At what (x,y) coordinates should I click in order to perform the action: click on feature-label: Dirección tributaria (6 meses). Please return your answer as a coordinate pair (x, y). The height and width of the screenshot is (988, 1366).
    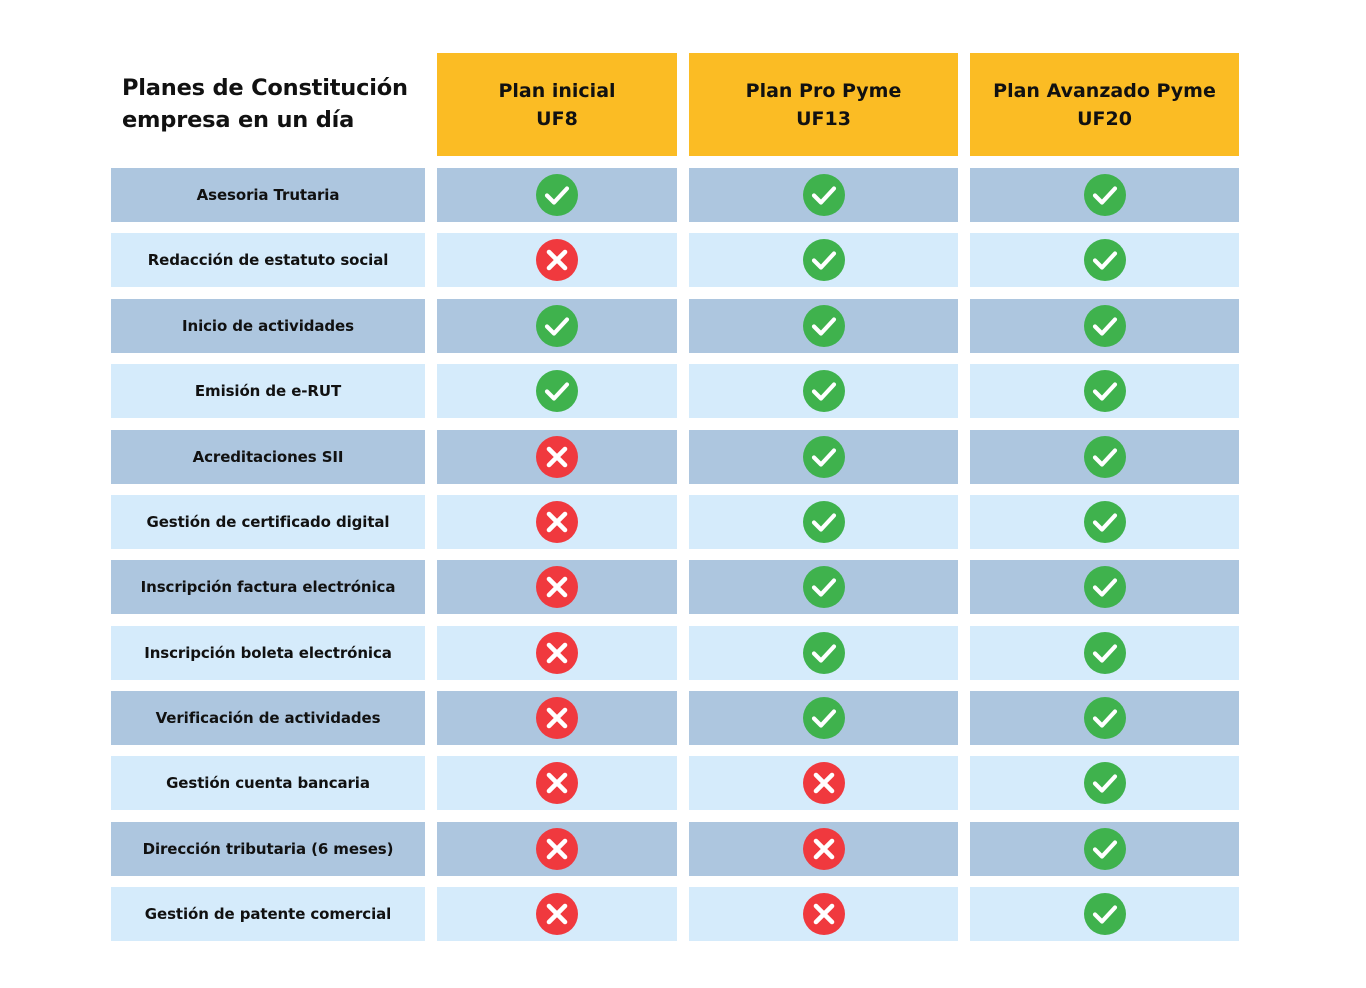
    Looking at the image, I should click on (268, 849).